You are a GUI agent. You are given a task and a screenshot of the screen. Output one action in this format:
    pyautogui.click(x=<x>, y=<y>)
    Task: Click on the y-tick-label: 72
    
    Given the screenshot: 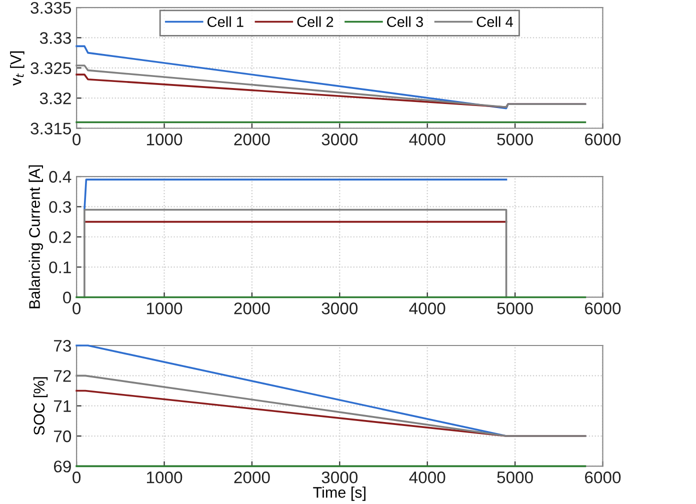 What is the action you would take?
    pyautogui.click(x=62, y=376)
    